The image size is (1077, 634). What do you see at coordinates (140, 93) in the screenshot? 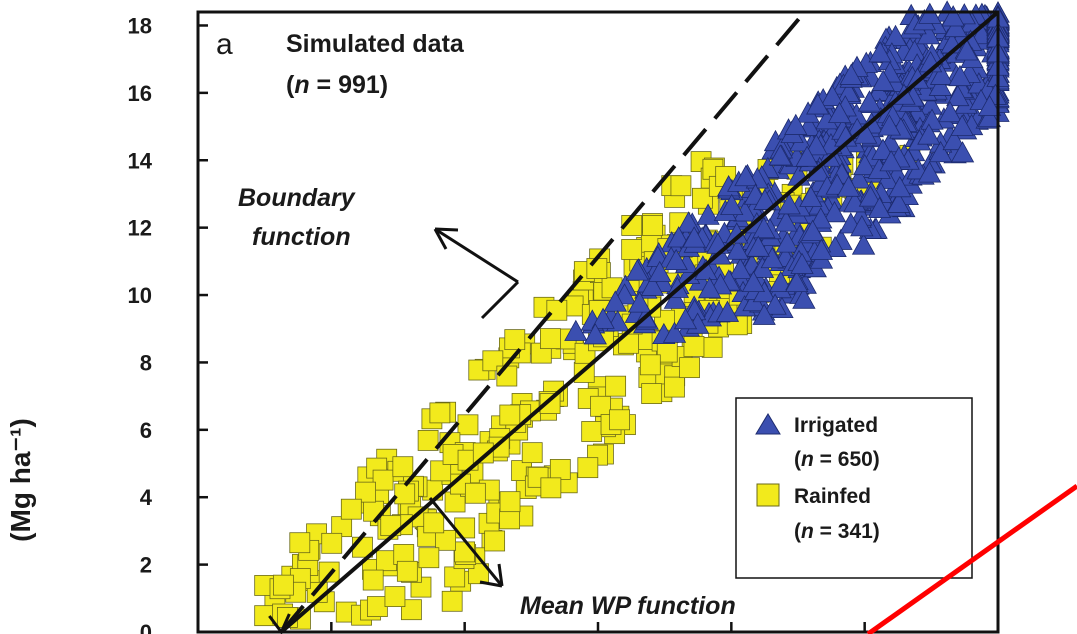
I see `y-tick-label: 16` at bounding box center [140, 93].